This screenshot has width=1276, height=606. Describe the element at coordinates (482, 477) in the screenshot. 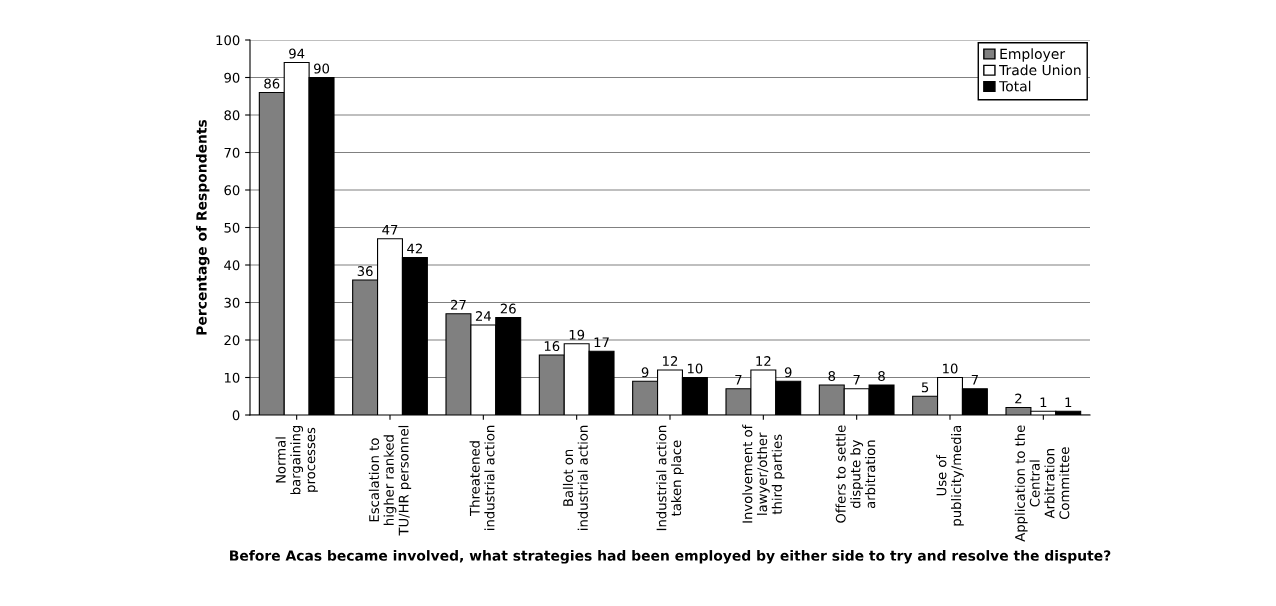

I see `x-tick-label: Threatened industrial action` at that location.